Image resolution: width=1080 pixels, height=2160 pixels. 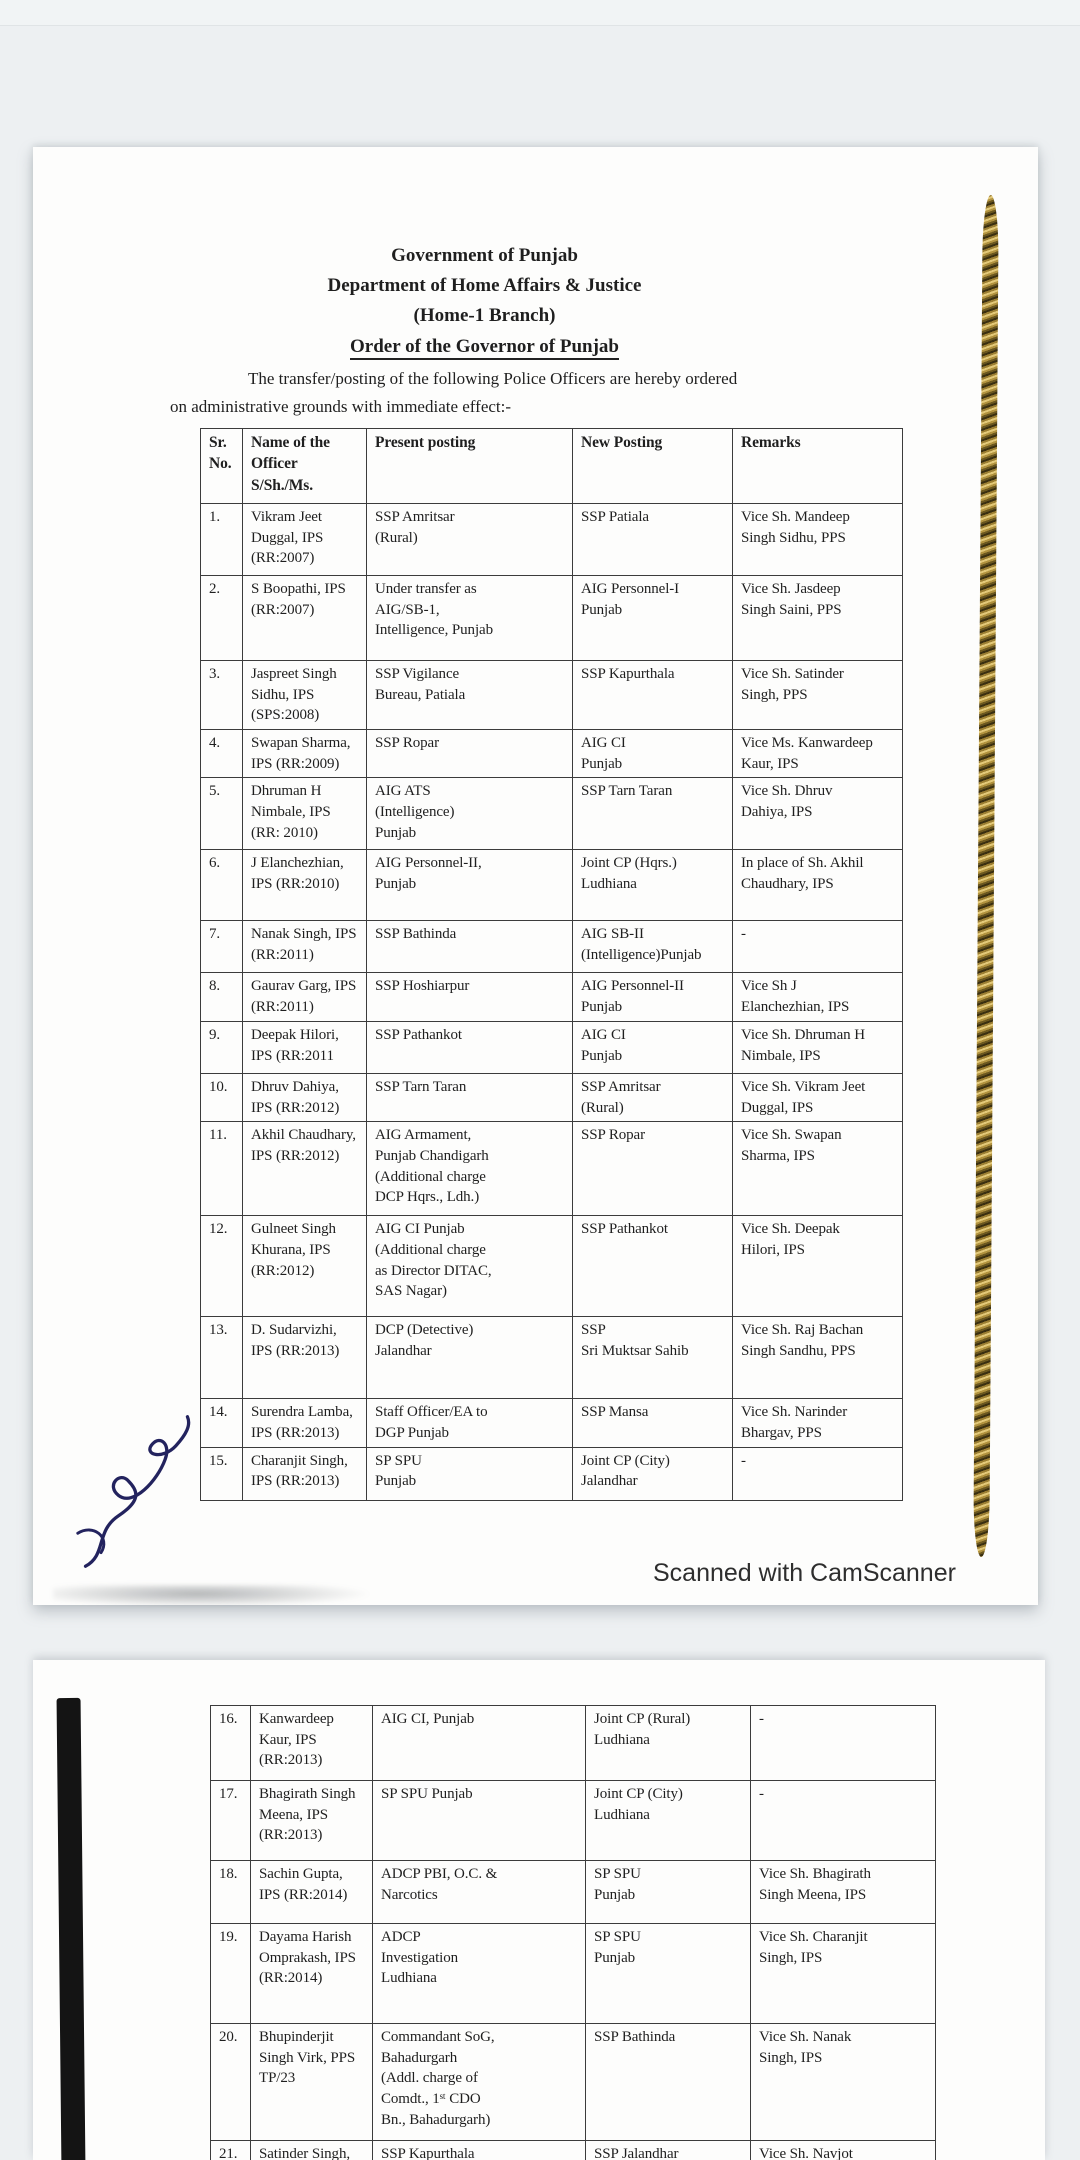 What do you see at coordinates (469, 1423) in the screenshot?
I see `table-cell: Staff Officer/EA to DGP Punjab` at bounding box center [469, 1423].